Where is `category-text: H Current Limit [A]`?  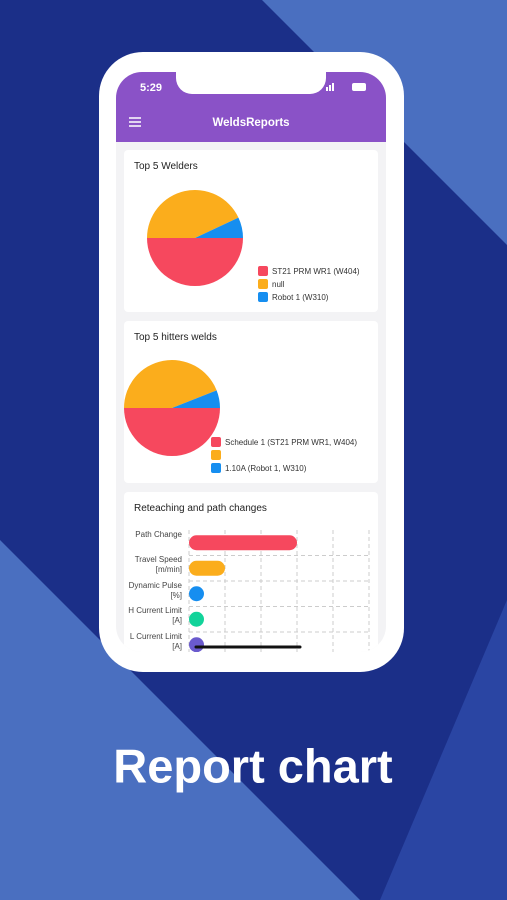 category-text: H Current Limit [A] is located at coordinates (155, 616).